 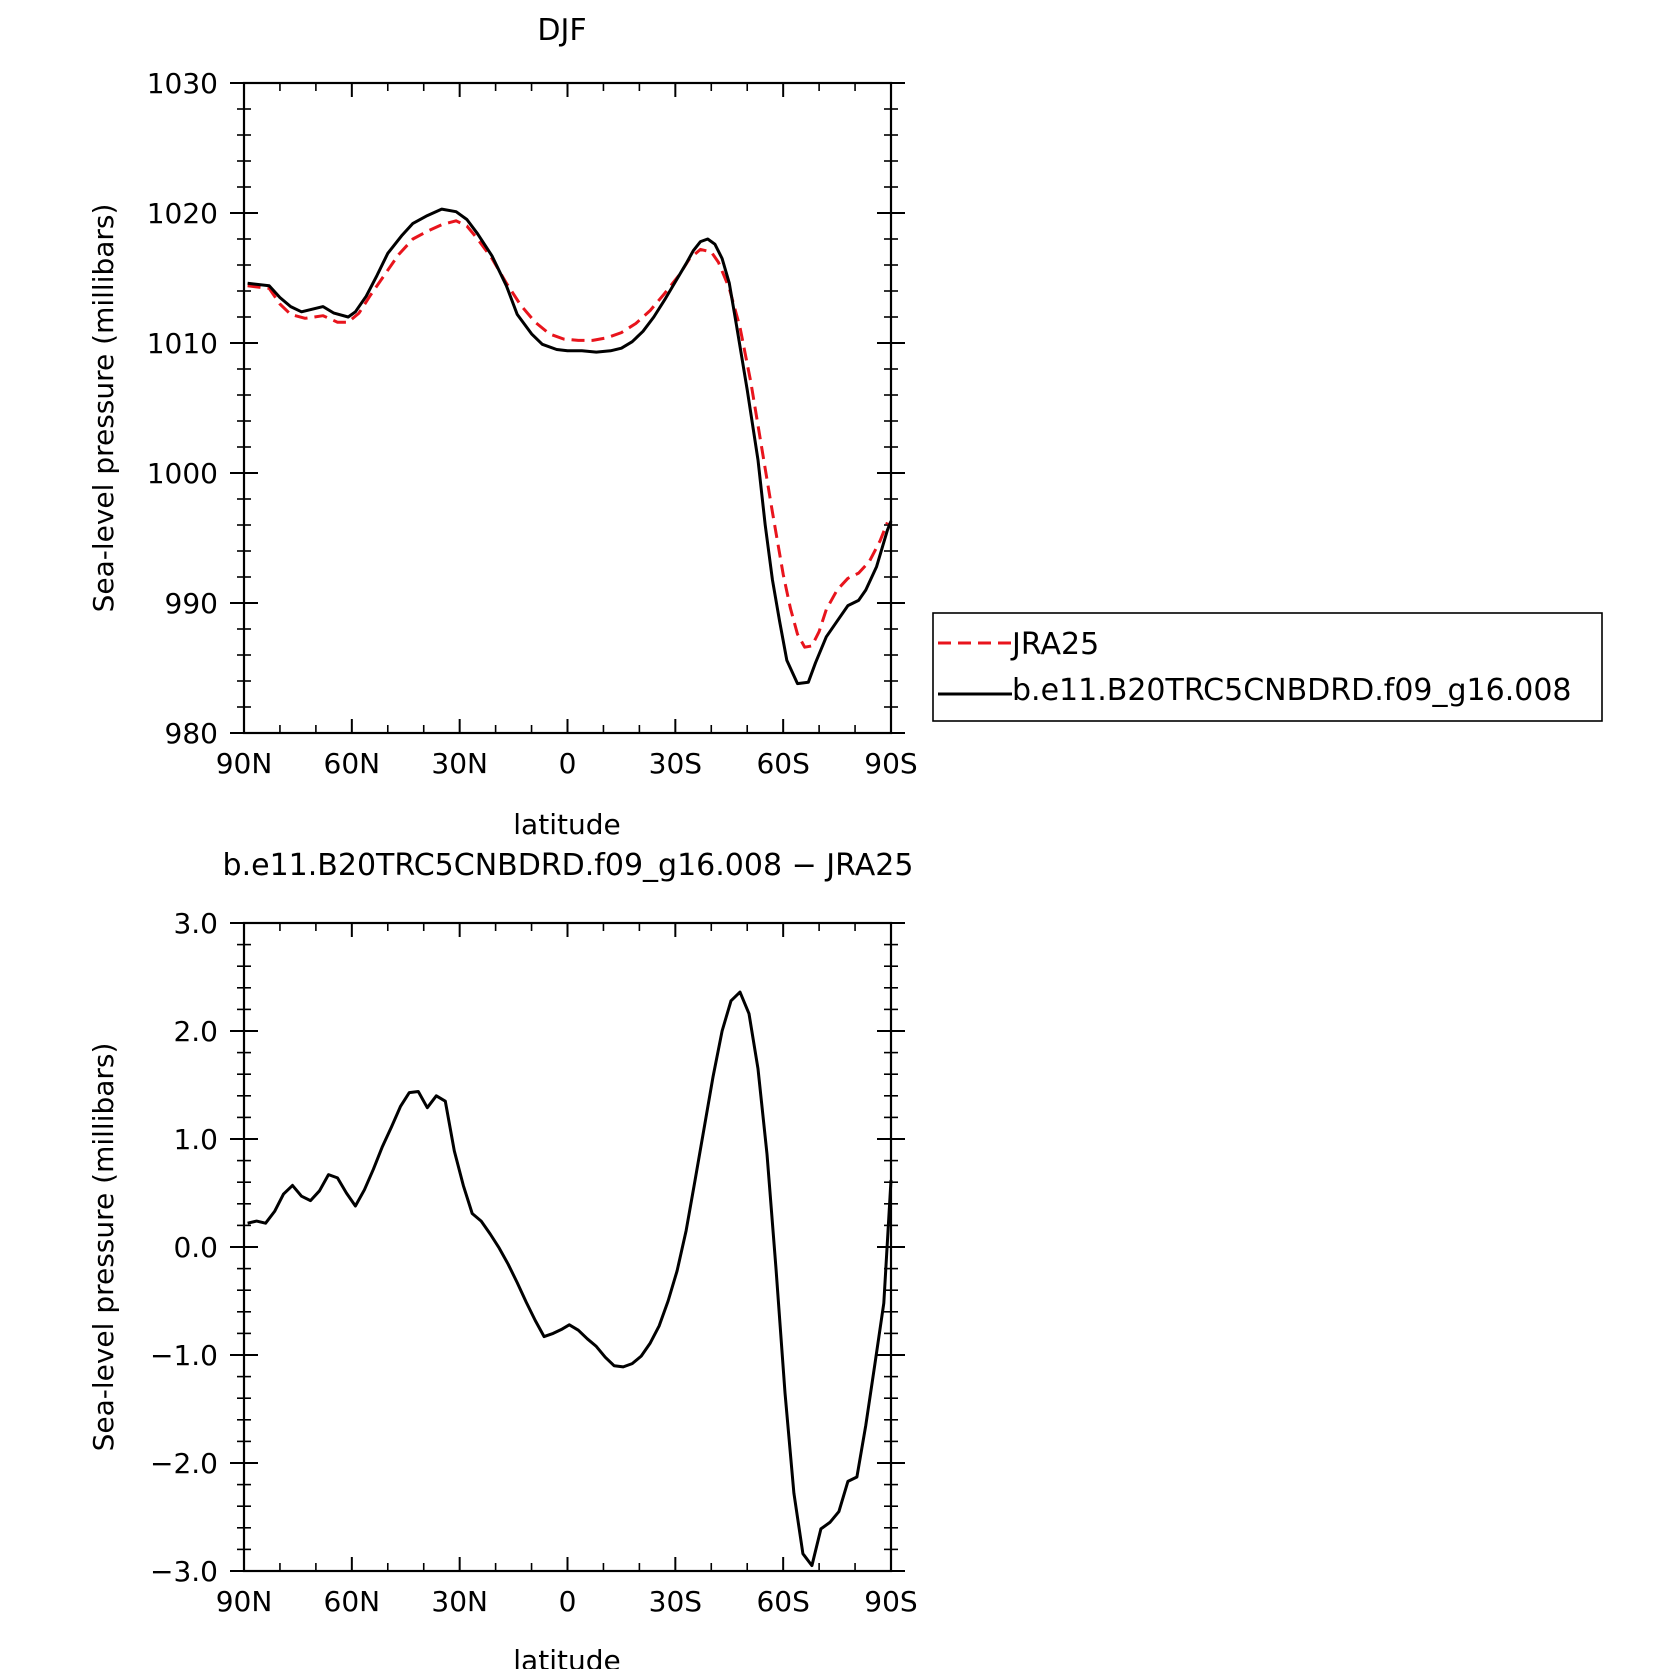 I want to click on top-y-axis-label: Sea-level pressure (millibars), so click(x=103, y=408).